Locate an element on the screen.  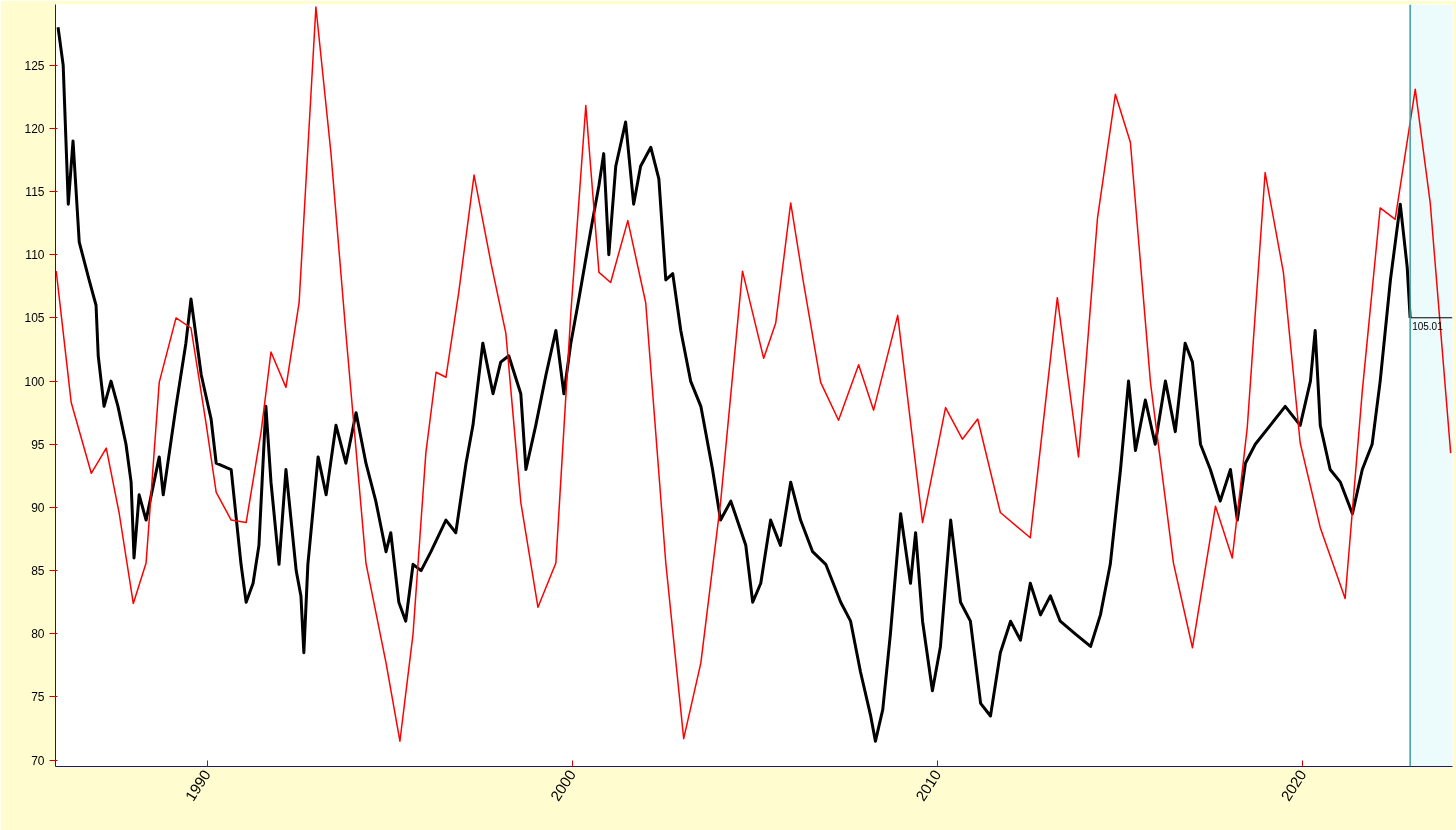
y-tick-label: 110 is located at coordinates (35, 255).